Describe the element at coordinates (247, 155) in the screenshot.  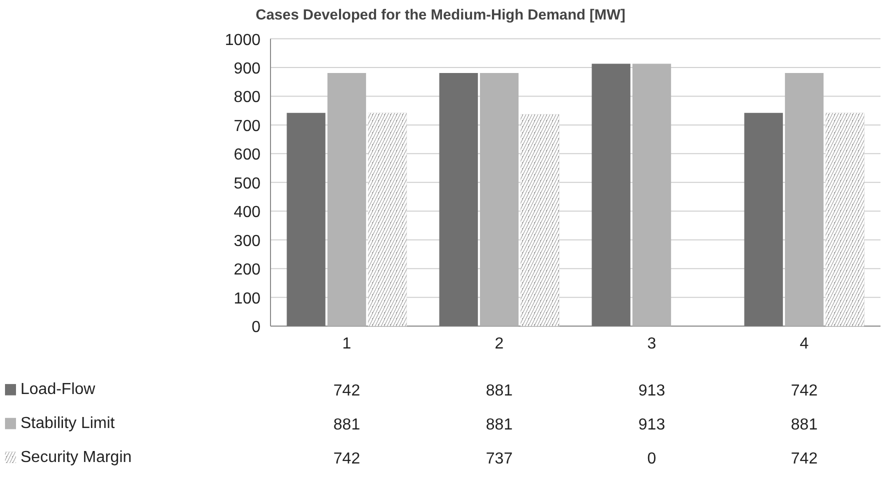
I see `y-tick-label: 600` at that location.